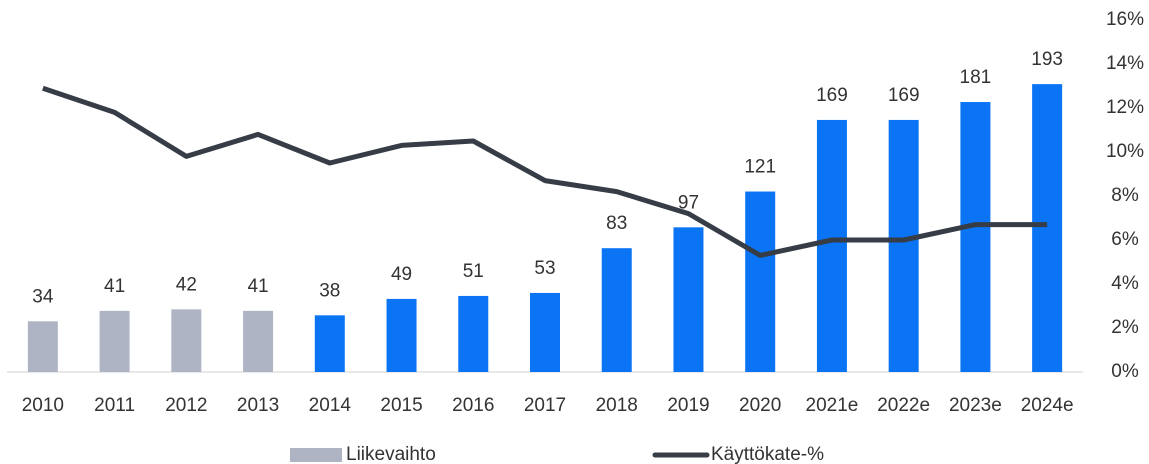  Describe the element at coordinates (976, 77) in the screenshot. I see `data-label: 181` at that location.